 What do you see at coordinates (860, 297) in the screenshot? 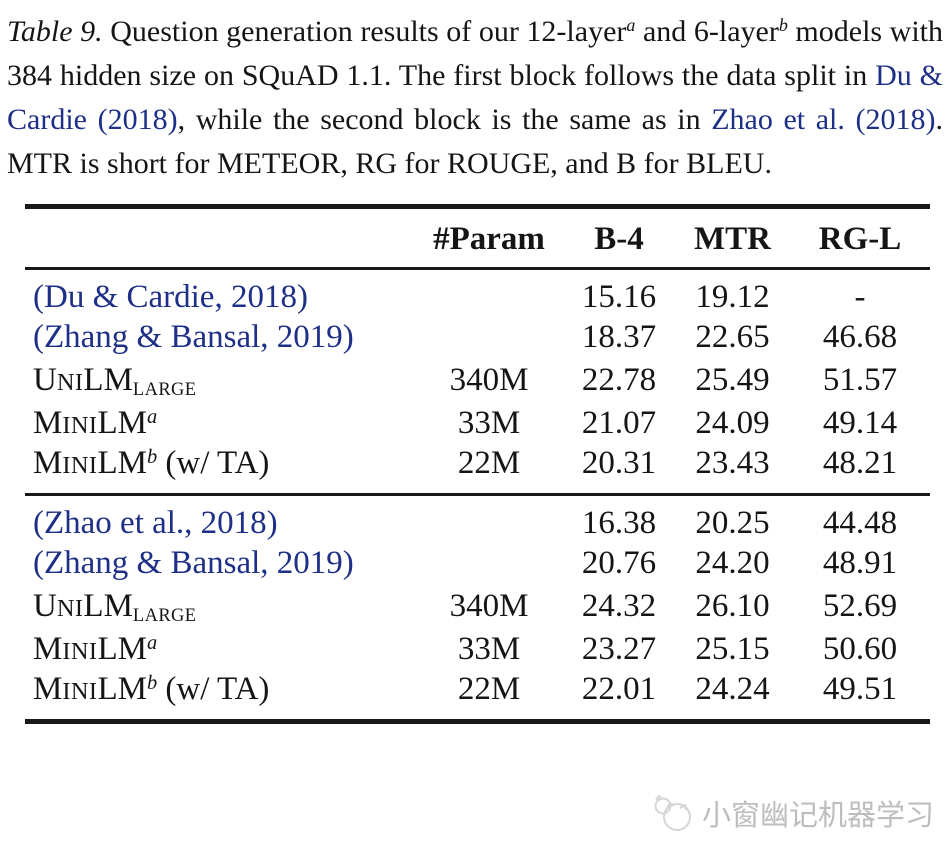
I see `rgl-cell: -` at bounding box center [860, 297].